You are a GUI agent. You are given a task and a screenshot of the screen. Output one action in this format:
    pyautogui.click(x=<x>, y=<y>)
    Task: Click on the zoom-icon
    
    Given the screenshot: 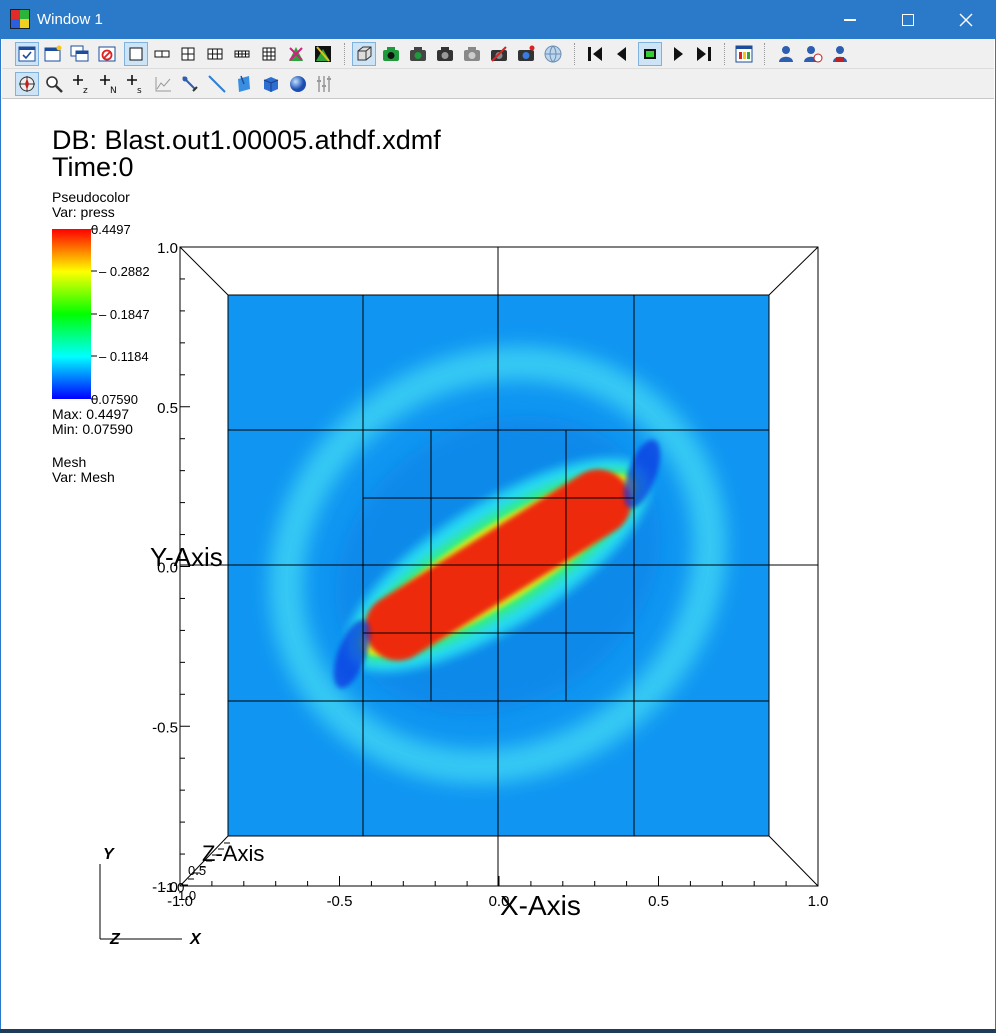 What is the action you would take?
    pyautogui.click(x=54, y=84)
    